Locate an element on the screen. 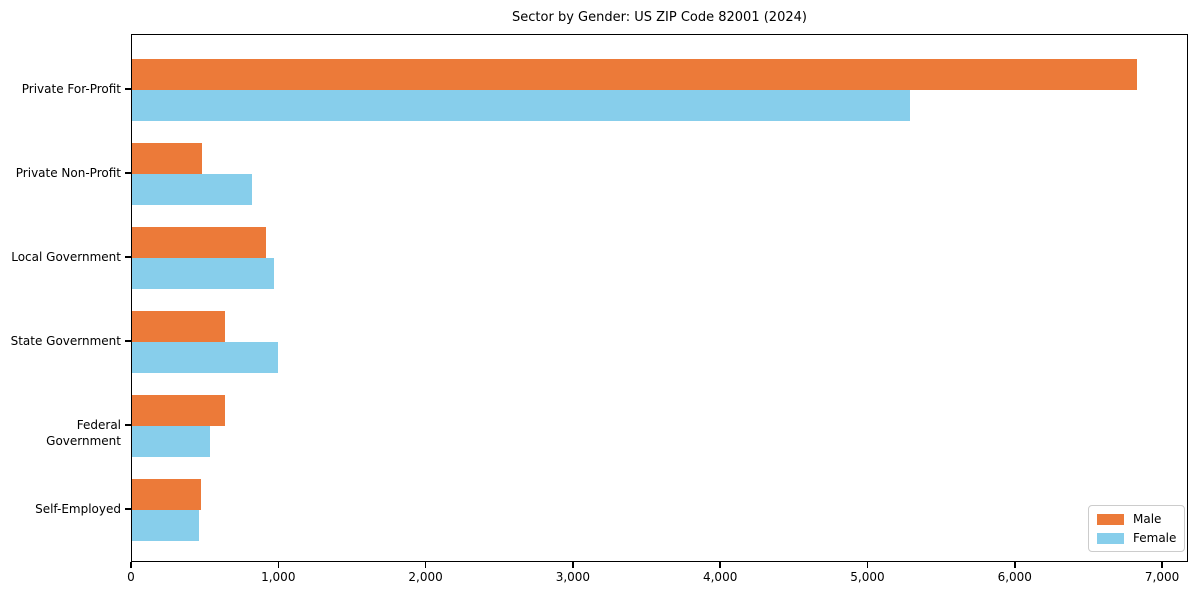 Image resolution: width=1200 pixels, height=600 pixels. y-axis-category-label: Federal Government is located at coordinates (83, 433).